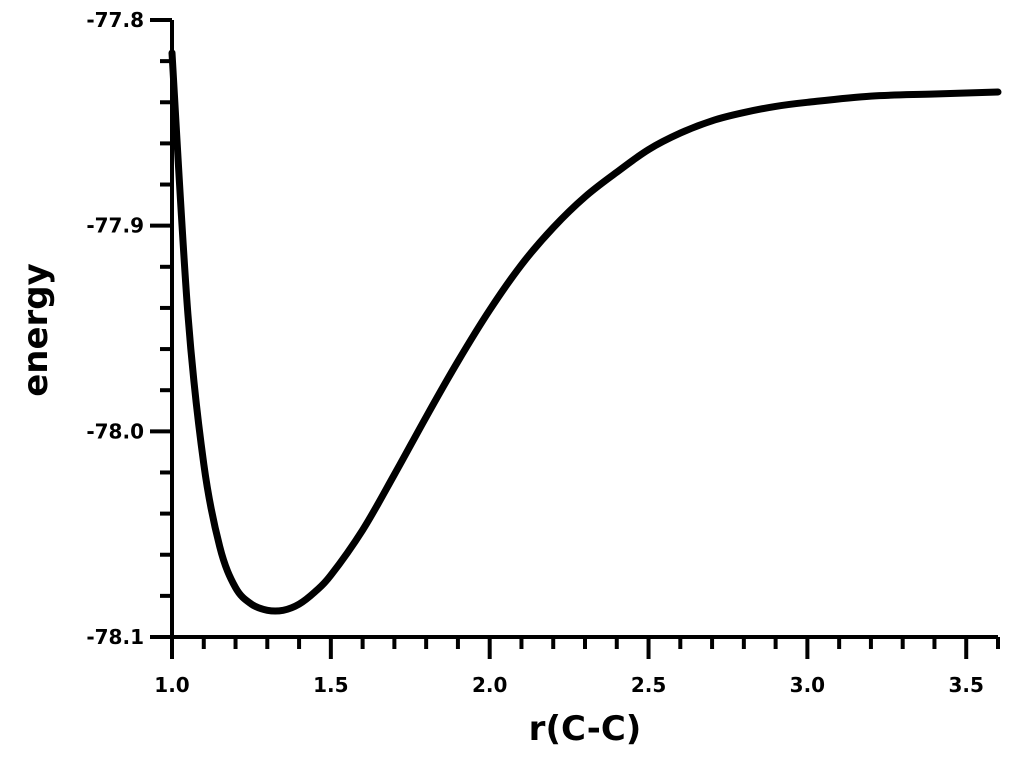 Image resolution: width=1024 pixels, height=774 pixels. Describe the element at coordinates (115, 226) in the screenshot. I see `y-tick-label: -77.9` at that location.